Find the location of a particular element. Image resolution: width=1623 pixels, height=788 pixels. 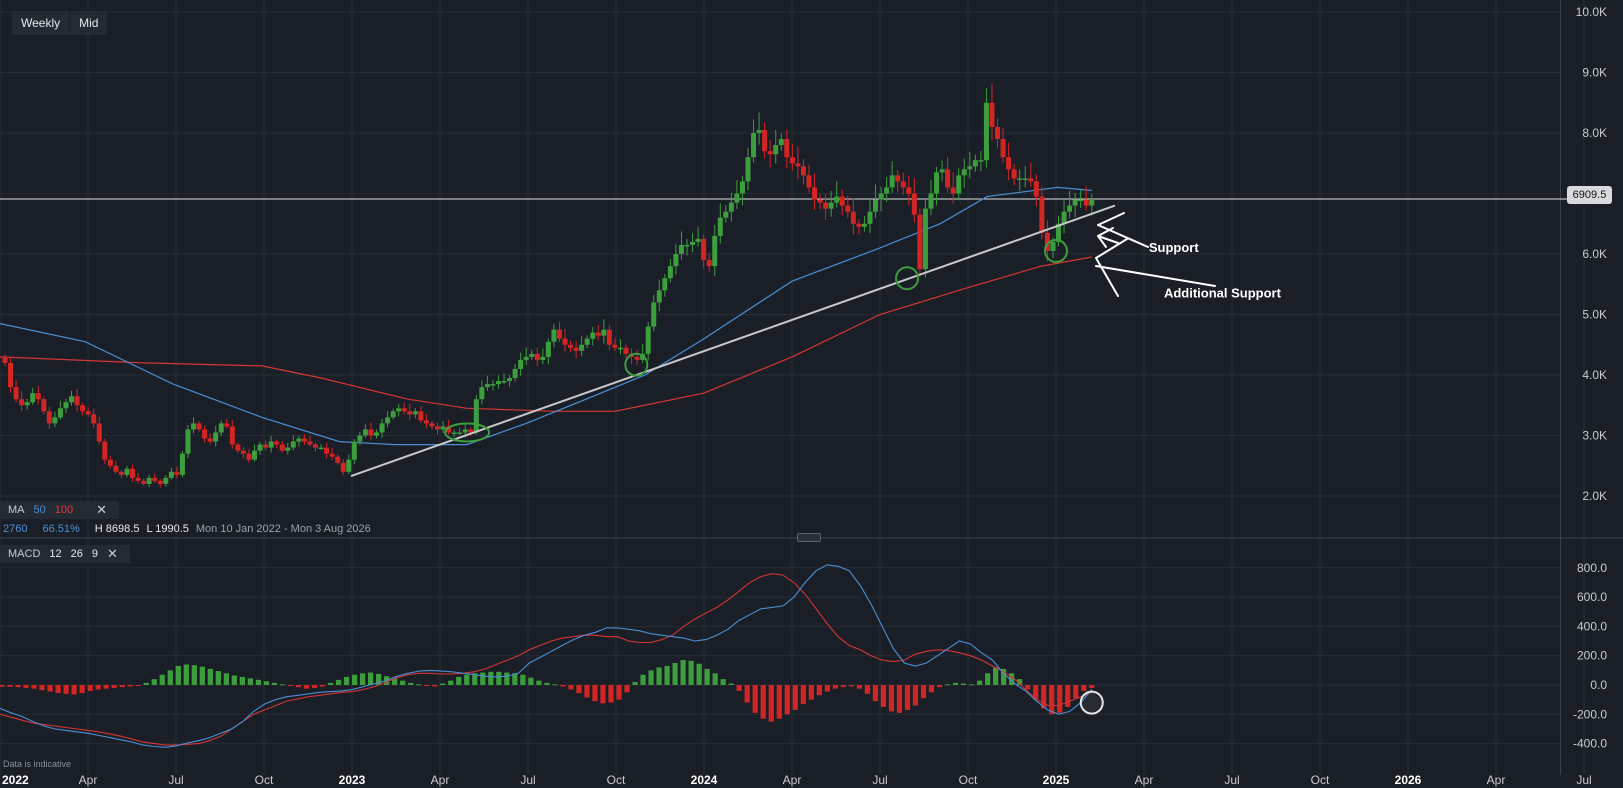

ma-close-icon: ✕ is located at coordinates (102, 509).